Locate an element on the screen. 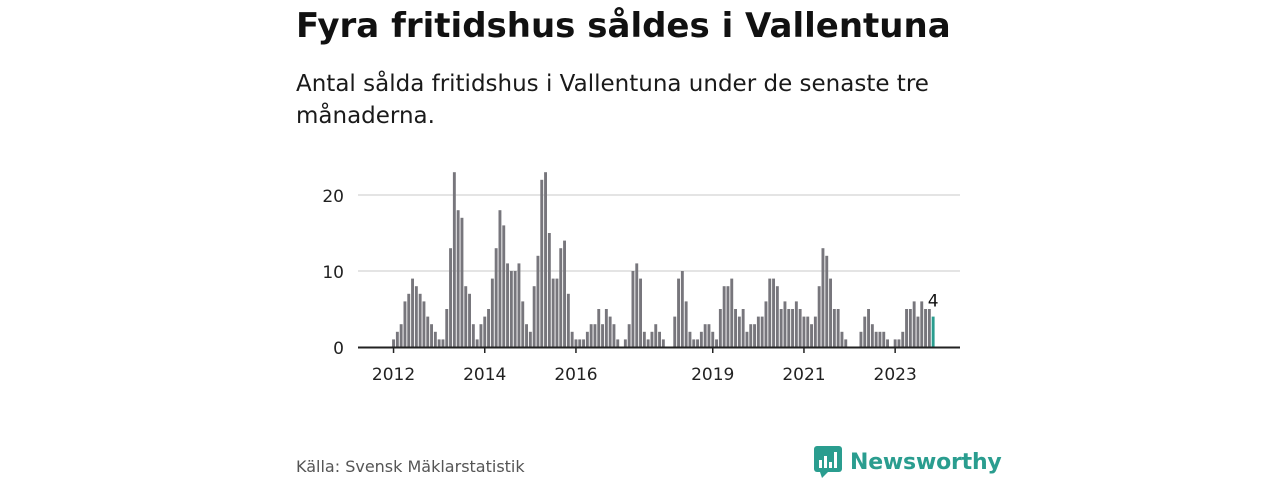 This screenshot has height=480, width=1280. x-tick-label: 2023 is located at coordinates (895, 375).